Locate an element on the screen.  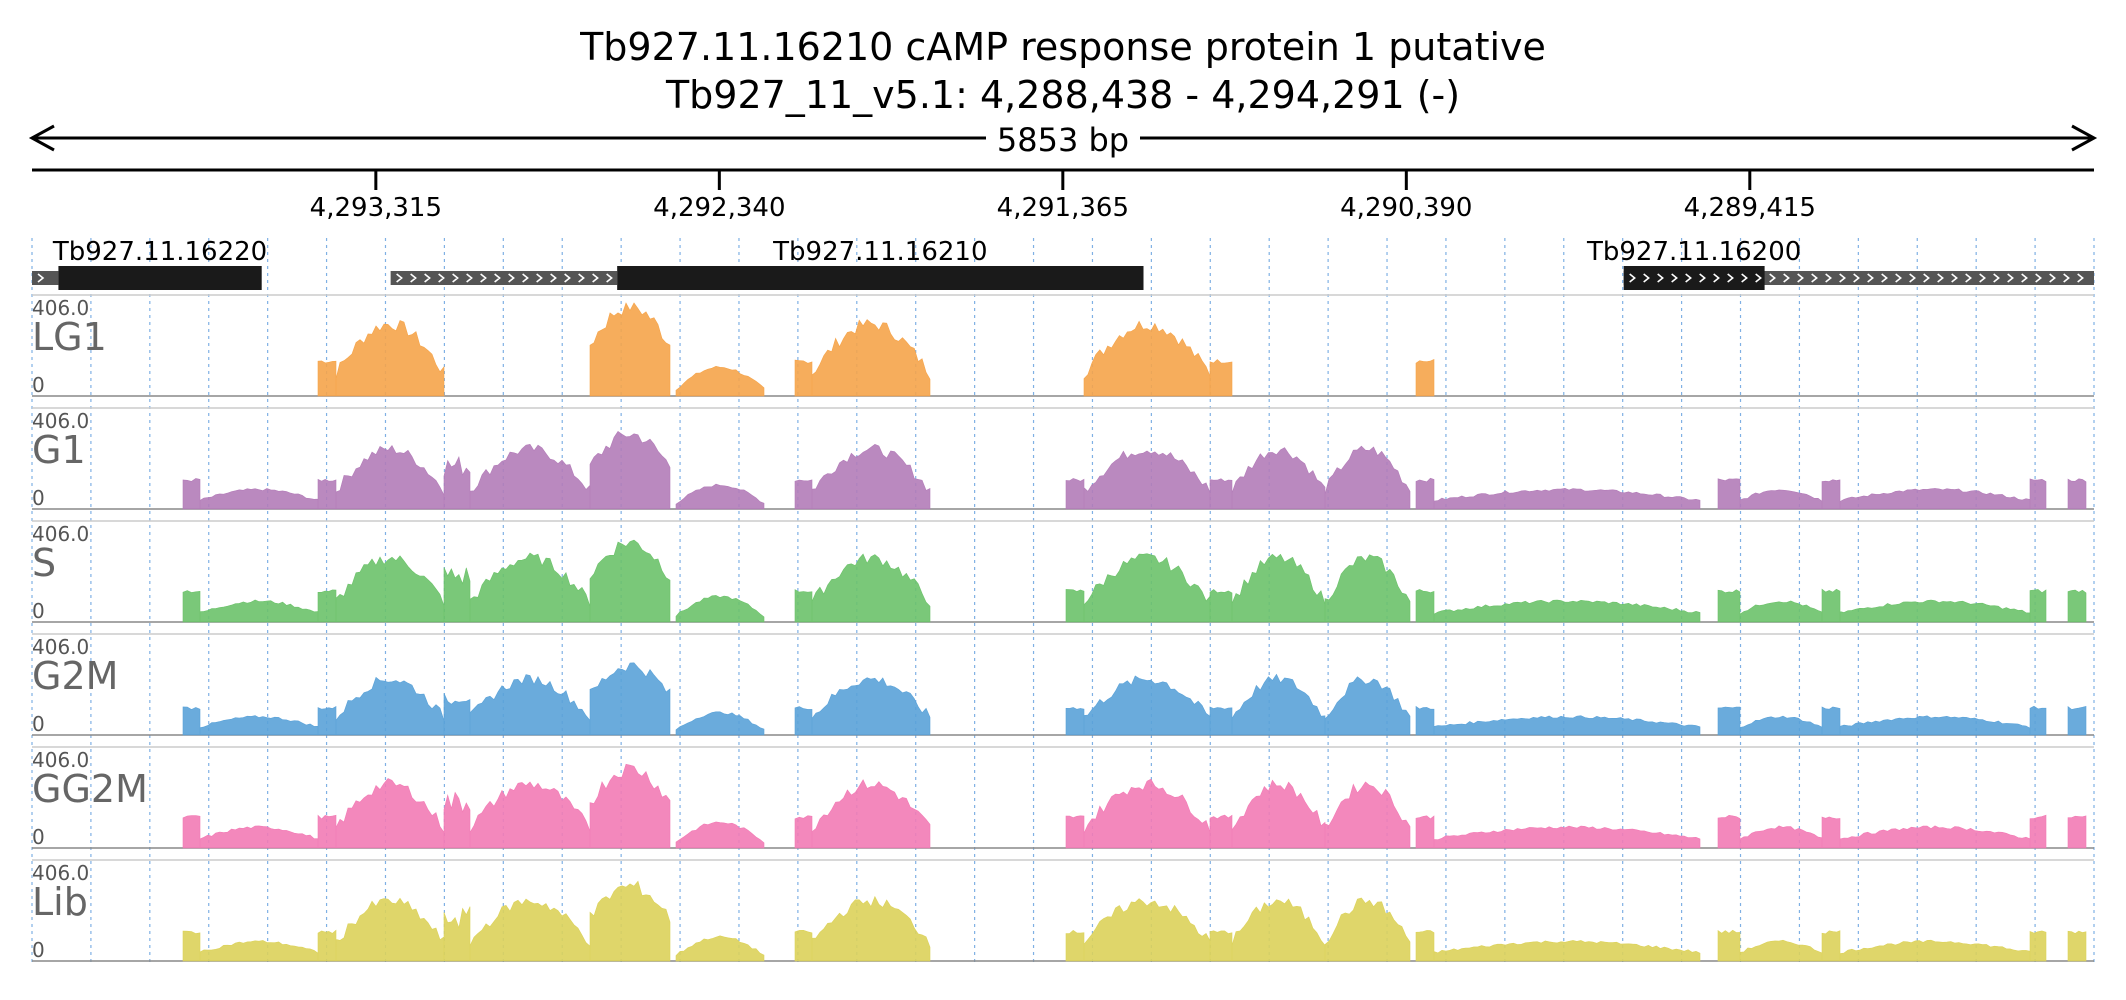
span-arrow: 5853 bp is located at coordinates (1063, 138).